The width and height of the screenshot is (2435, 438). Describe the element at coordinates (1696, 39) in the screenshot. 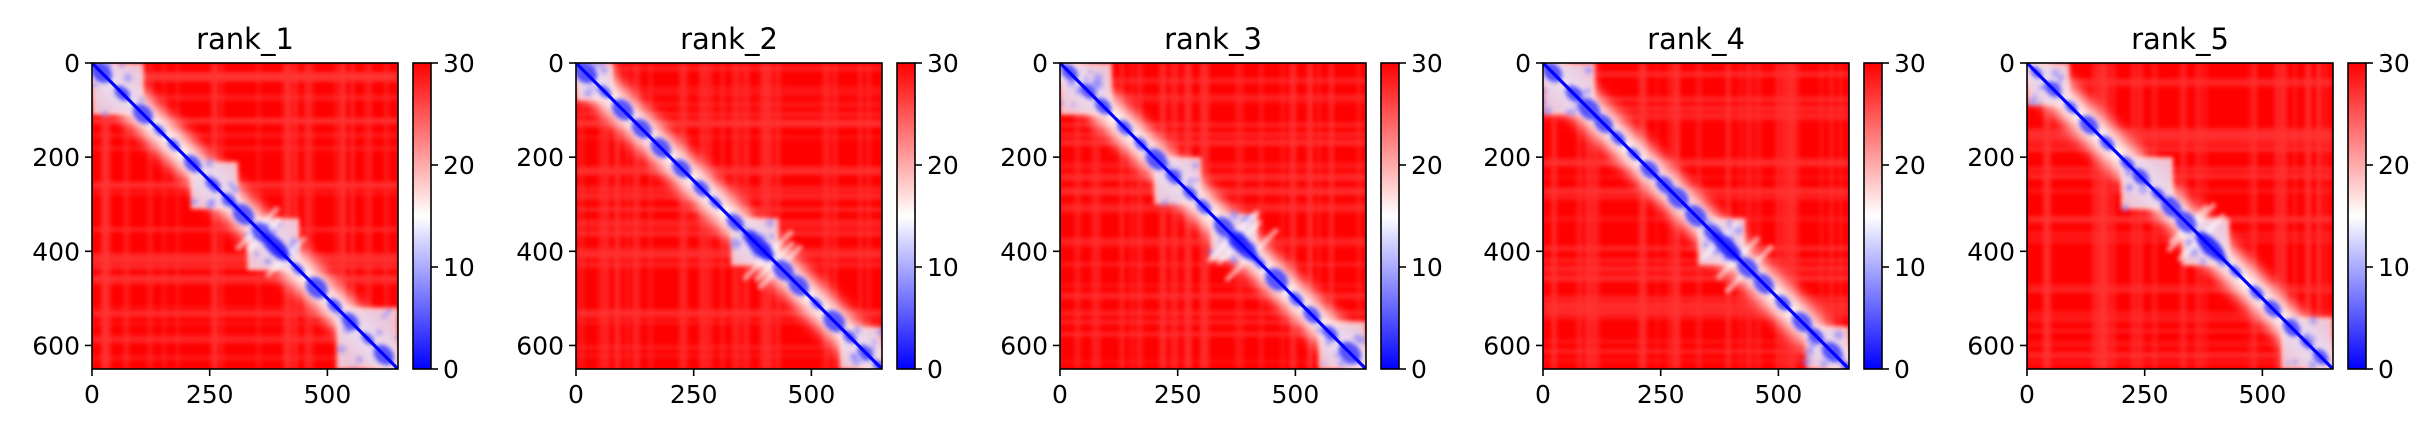

I see `panel-title: rank_4` at that location.